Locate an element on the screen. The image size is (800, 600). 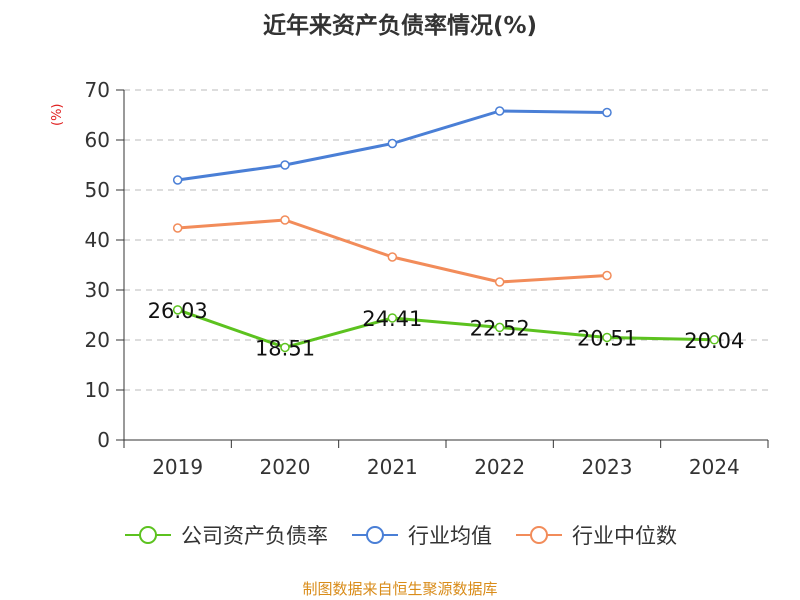
legend-label-industry-mean: 行业均值 is located at coordinates (450, 536).